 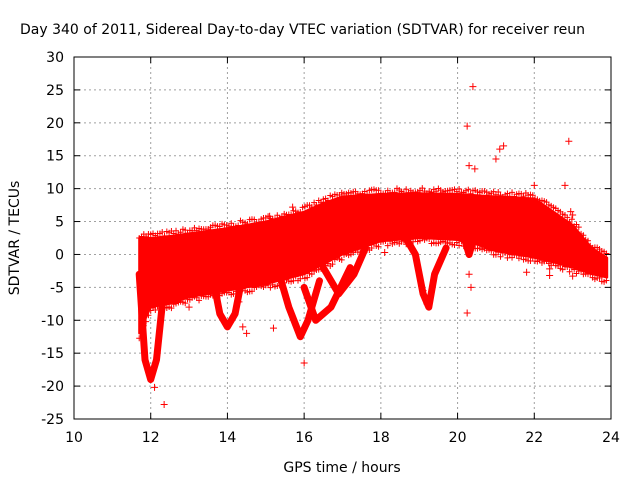 What do you see at coordinates (59, 223) in the screenshot?
I see `y-tick-label: 5` at bounding box center [59, 223].